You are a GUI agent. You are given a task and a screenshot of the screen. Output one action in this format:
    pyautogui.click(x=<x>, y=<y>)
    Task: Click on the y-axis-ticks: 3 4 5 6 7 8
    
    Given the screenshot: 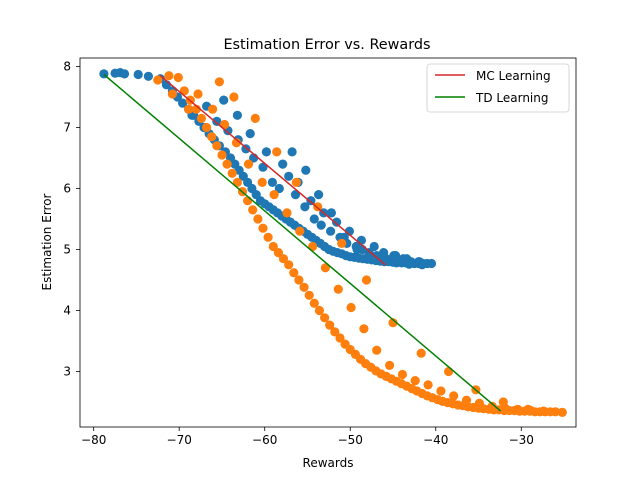 What is the action you would take?
    pyautogui.click(x=71, y=219)
    